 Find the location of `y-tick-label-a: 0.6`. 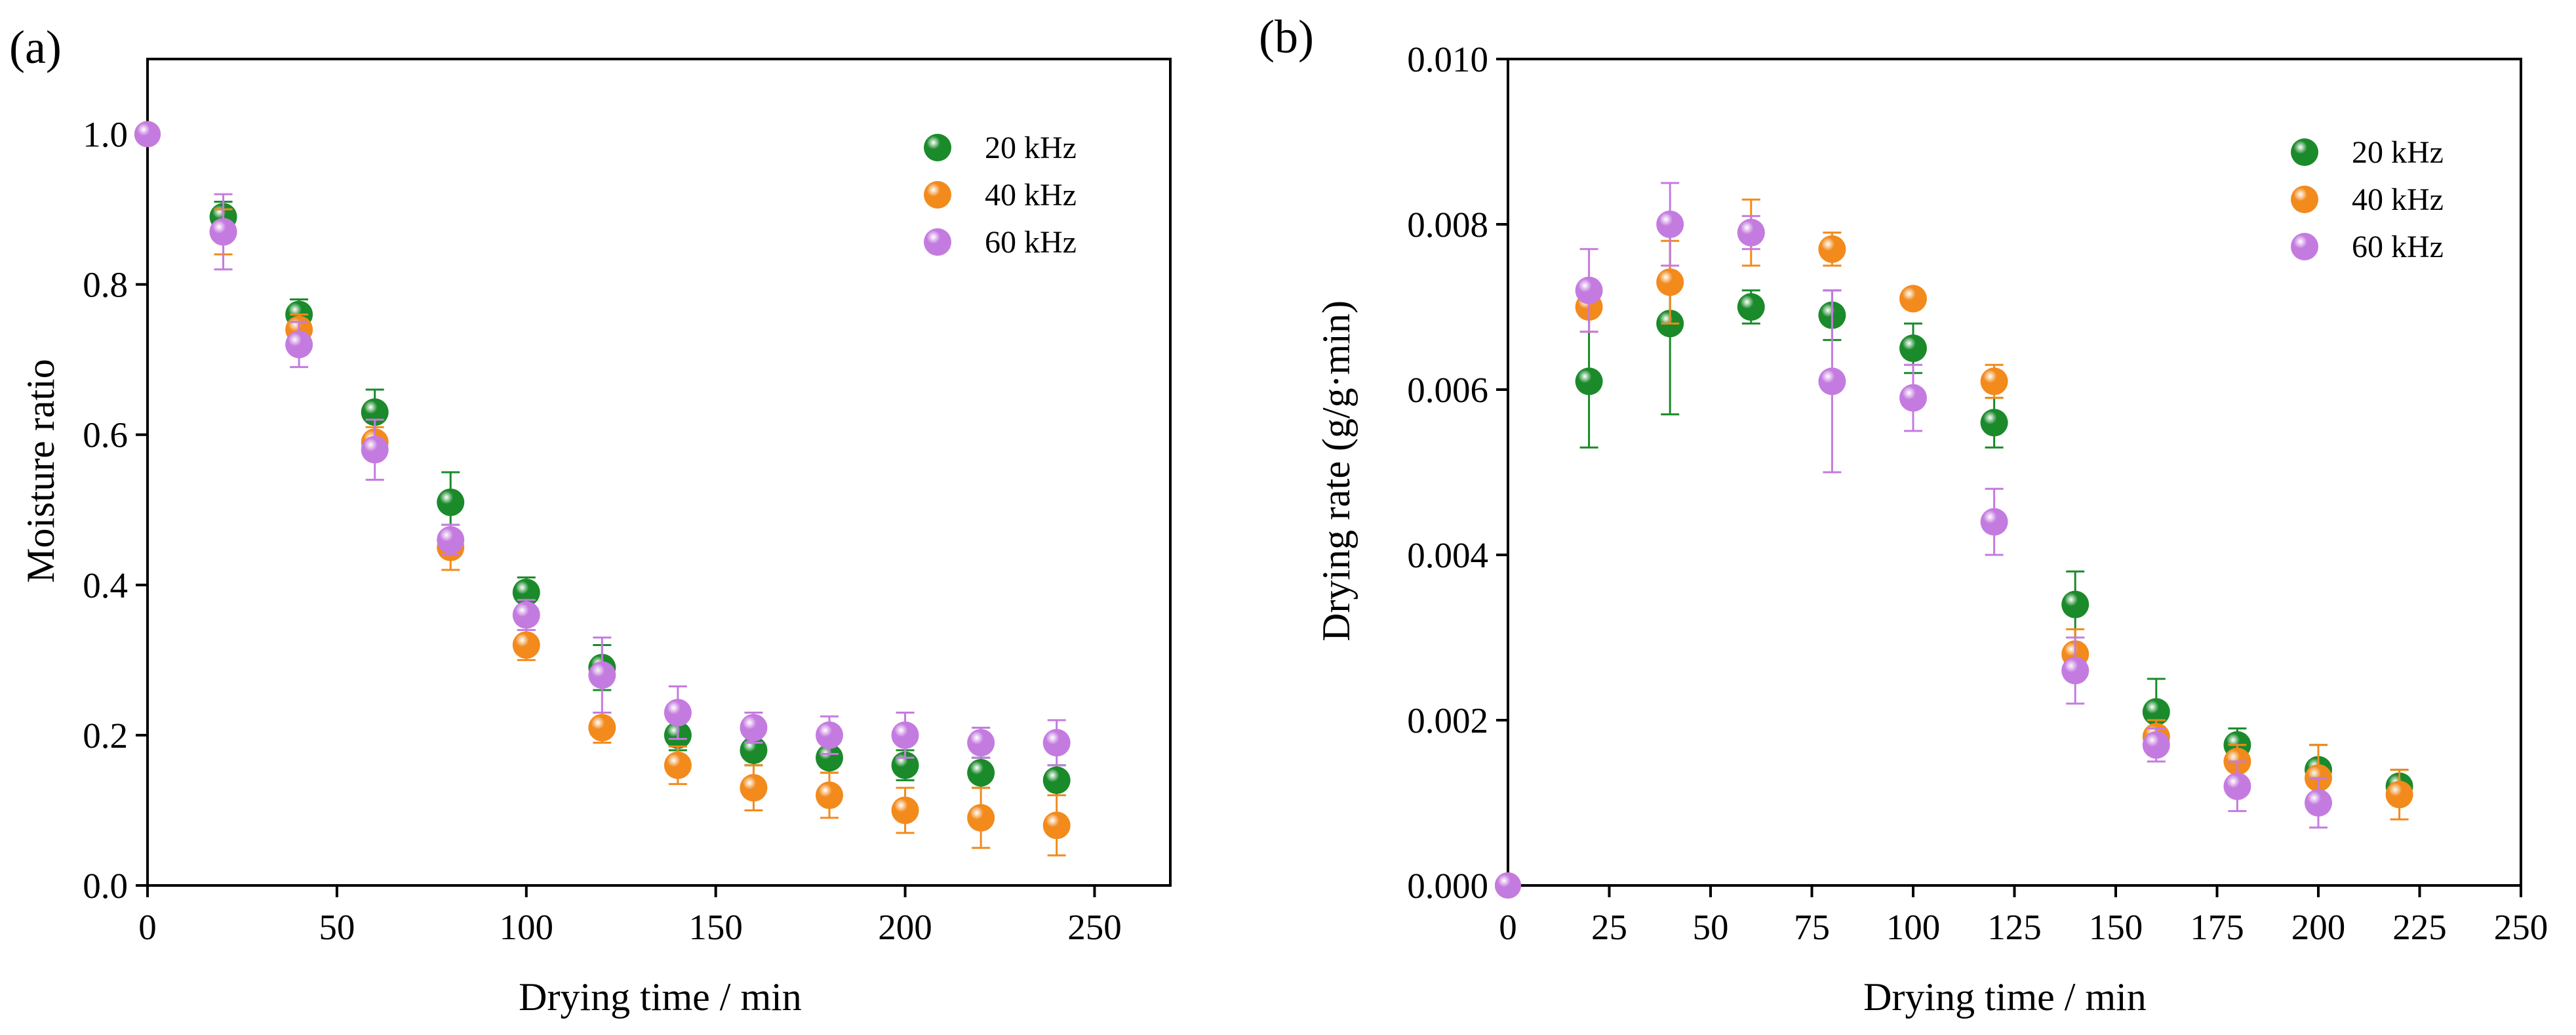

y-tick-label-a: 0.6 is located at coordinates (105, 435).